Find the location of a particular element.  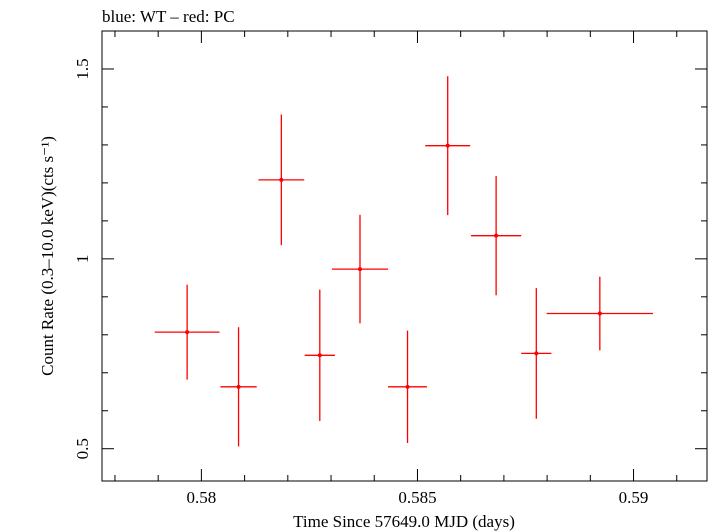

y-tick-label: 1 is located at coordinates (82, 259).